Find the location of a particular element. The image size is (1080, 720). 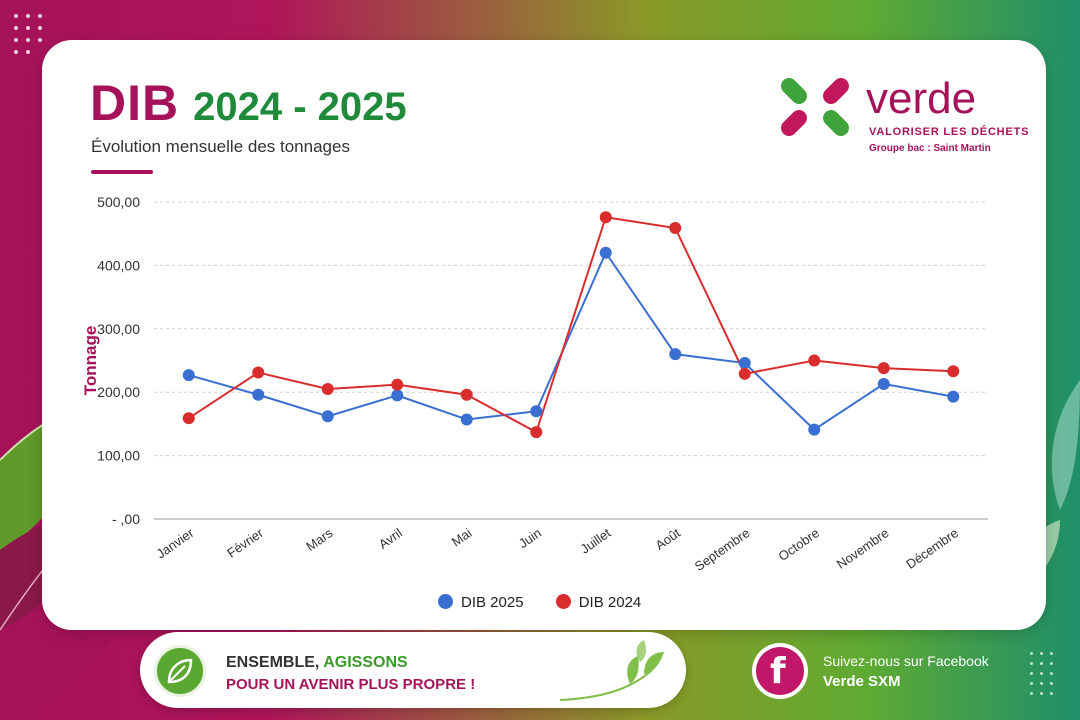

x-tick-label: Février is located at coordinates (245, 543).